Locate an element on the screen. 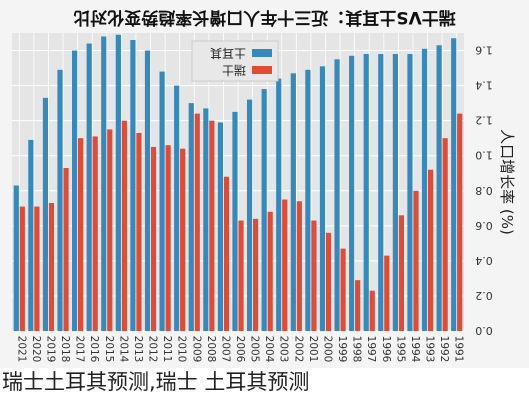 This screenshot has width=529, height=400. x-tick-label: 1993 is located at coordinates (430, 349).